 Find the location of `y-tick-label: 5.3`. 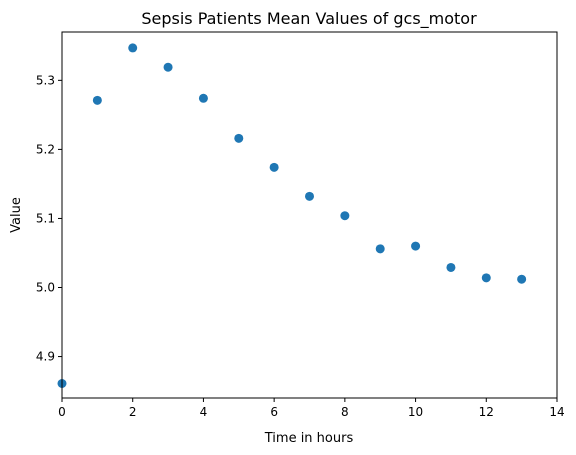

y-tick-label: 5.3 is located at coordinates (45, 80).